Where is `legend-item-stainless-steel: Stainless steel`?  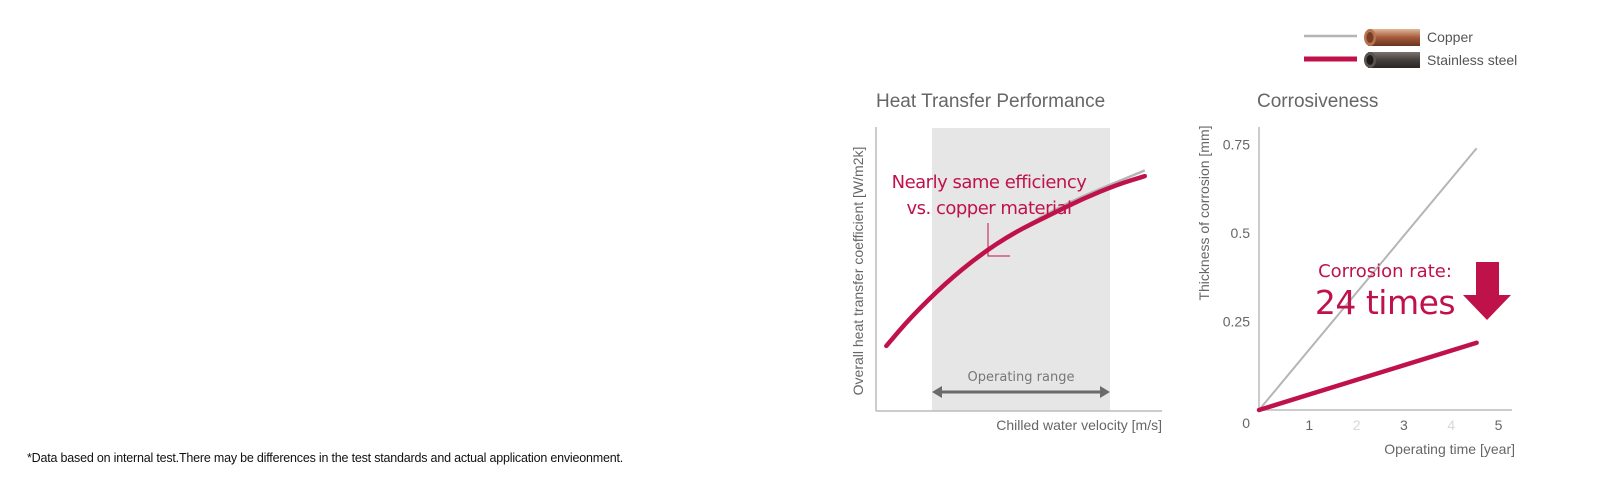
legend-item-stainless-steel: Stainless steel is located at coordinates (1410, 60).